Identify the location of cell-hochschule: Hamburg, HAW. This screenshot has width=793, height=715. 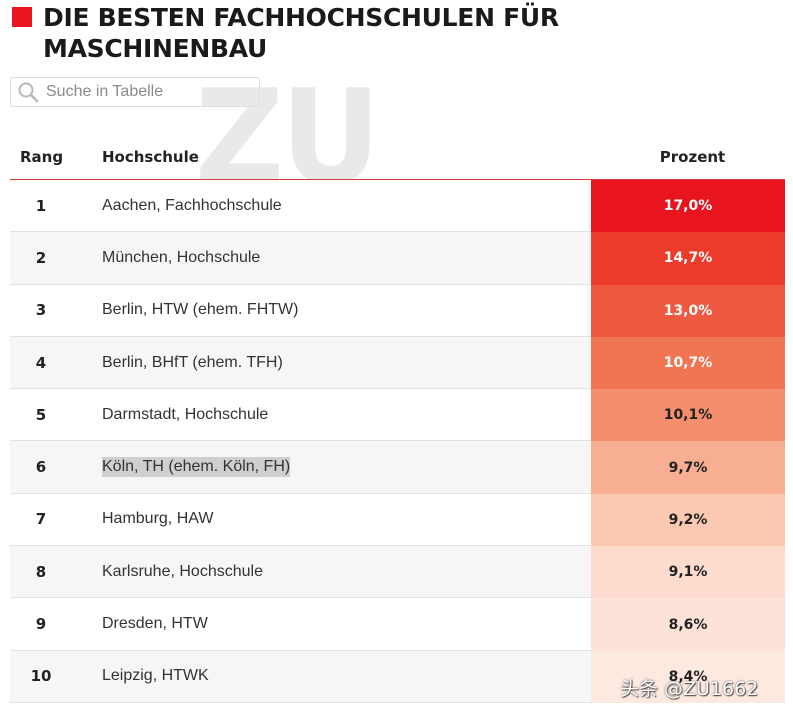
(157, 519).